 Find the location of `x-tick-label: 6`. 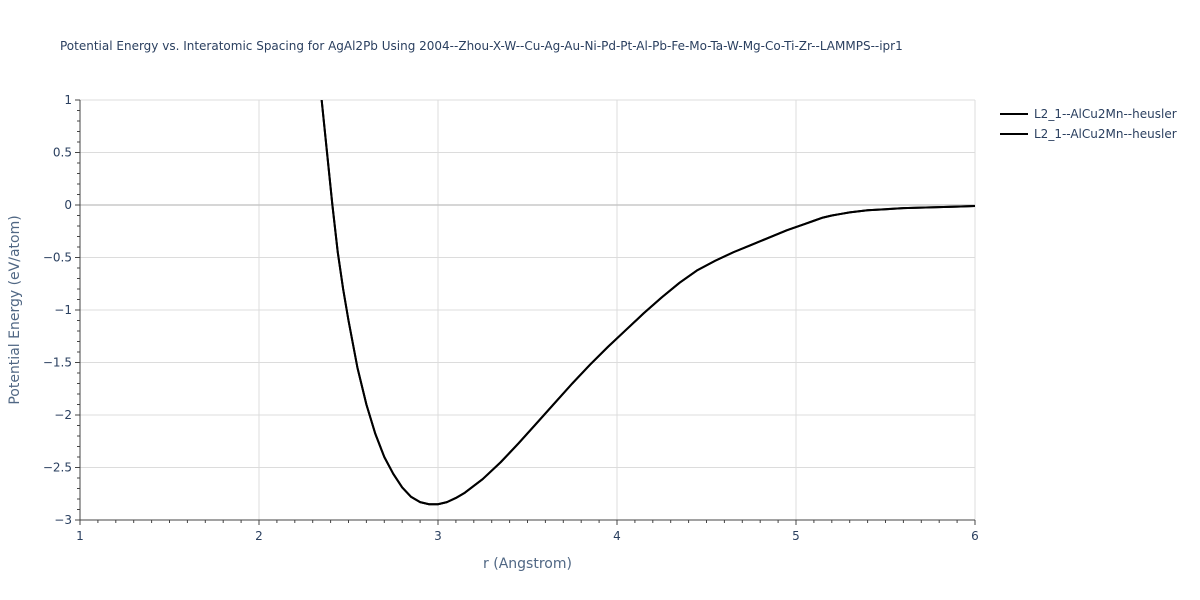

x-tick-label: 6 is located at coordinates (975, 536).